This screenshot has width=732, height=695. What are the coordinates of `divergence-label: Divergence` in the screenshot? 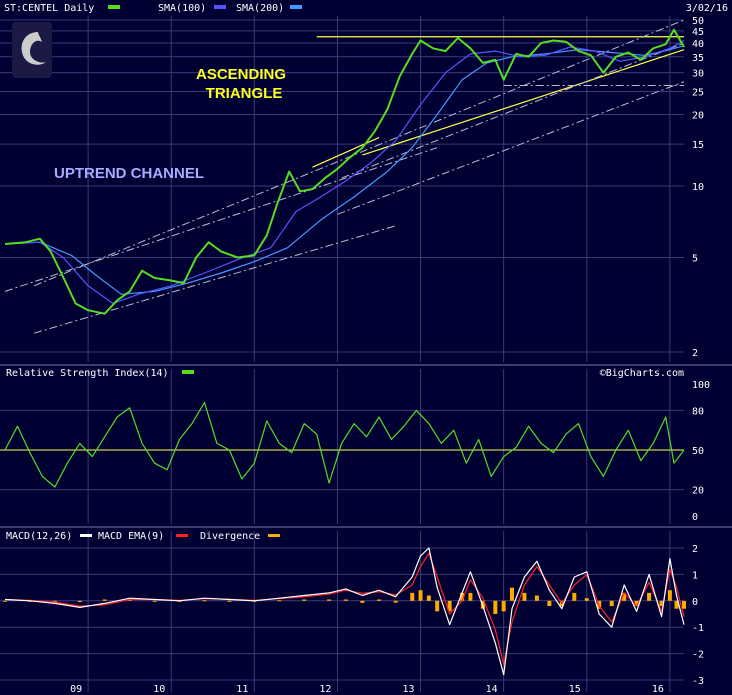 It's located at (230, 536).